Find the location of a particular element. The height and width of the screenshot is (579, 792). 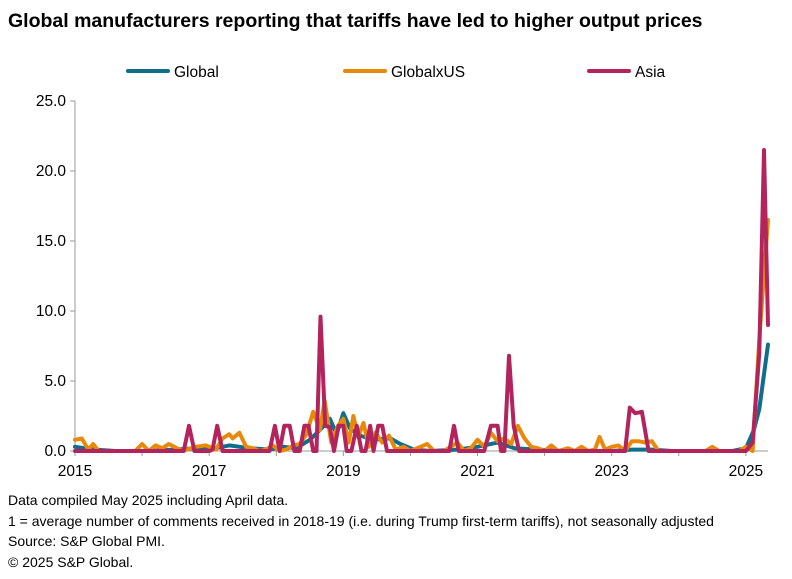

legend-label-globalxus: GlobalxUS is located at coordinates (428, 72).